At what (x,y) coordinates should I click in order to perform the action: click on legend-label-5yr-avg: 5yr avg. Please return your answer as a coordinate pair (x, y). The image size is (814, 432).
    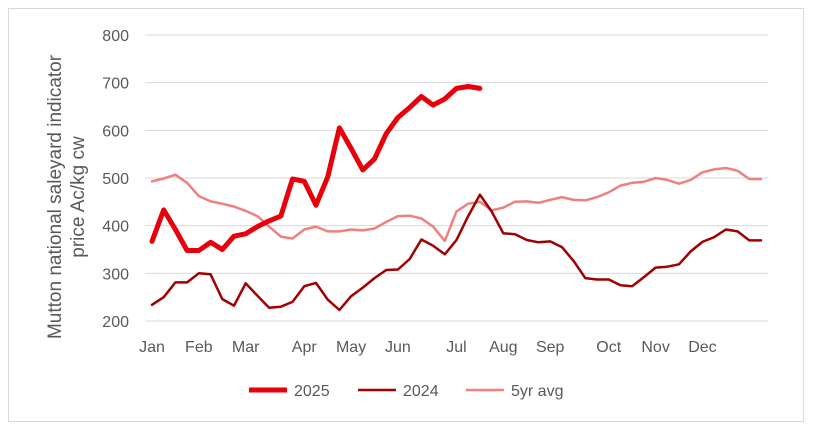
    Looking at the image, I should click on (537, 391).